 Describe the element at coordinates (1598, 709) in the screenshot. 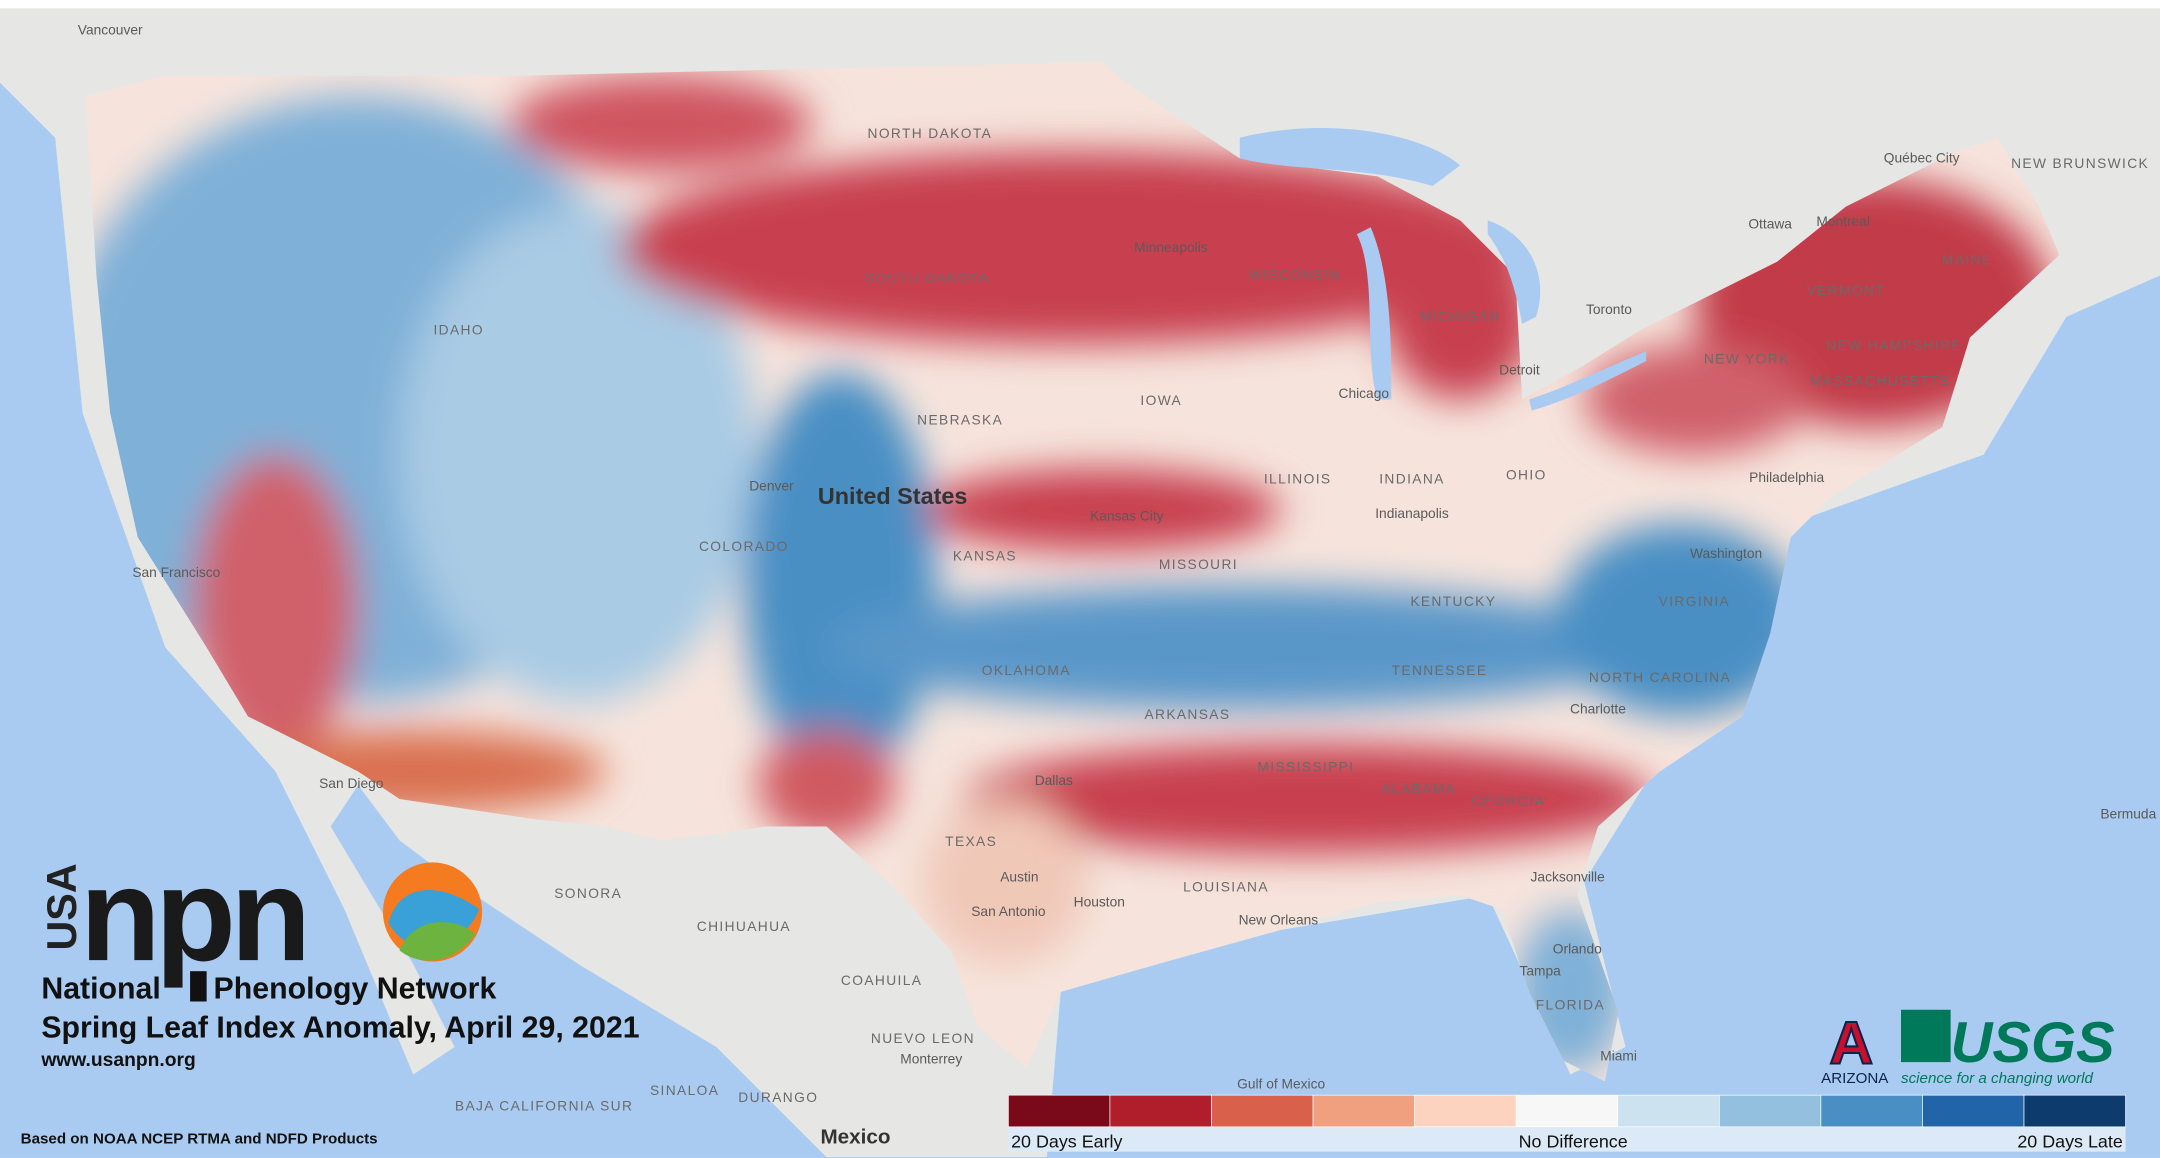

I see `map-label: Charlotte` at that location.